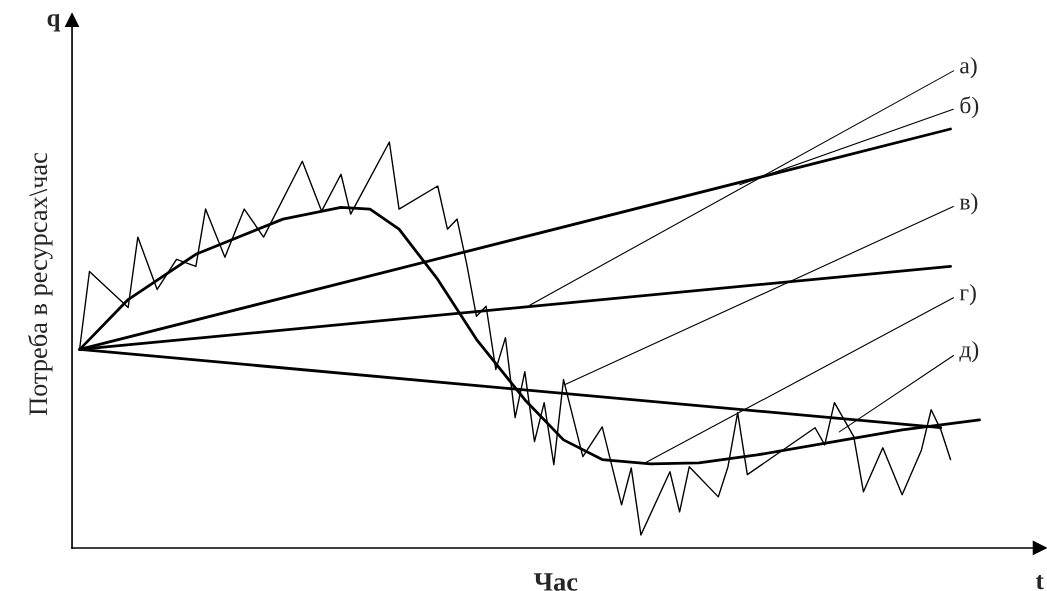  What do you see at coordinates (1039, 582) in the screenshot?
I see `text: t` at bounding box center [1039, 582].